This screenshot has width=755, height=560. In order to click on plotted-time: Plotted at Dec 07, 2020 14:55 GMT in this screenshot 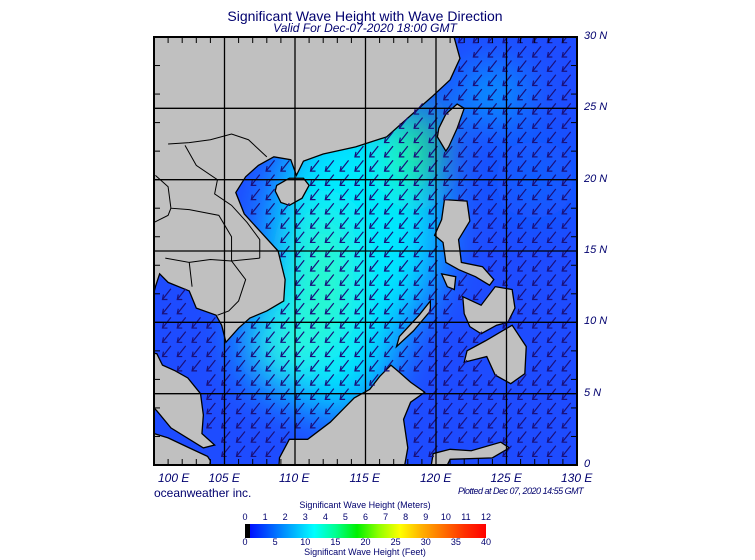, I will do `click(521, 491)`.